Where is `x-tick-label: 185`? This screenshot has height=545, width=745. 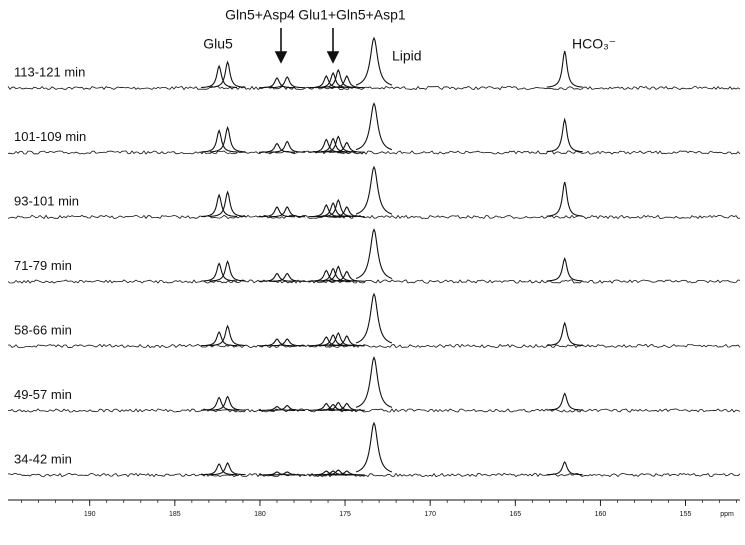
x-tick-label: 185 is located at coordinates (175, 514).